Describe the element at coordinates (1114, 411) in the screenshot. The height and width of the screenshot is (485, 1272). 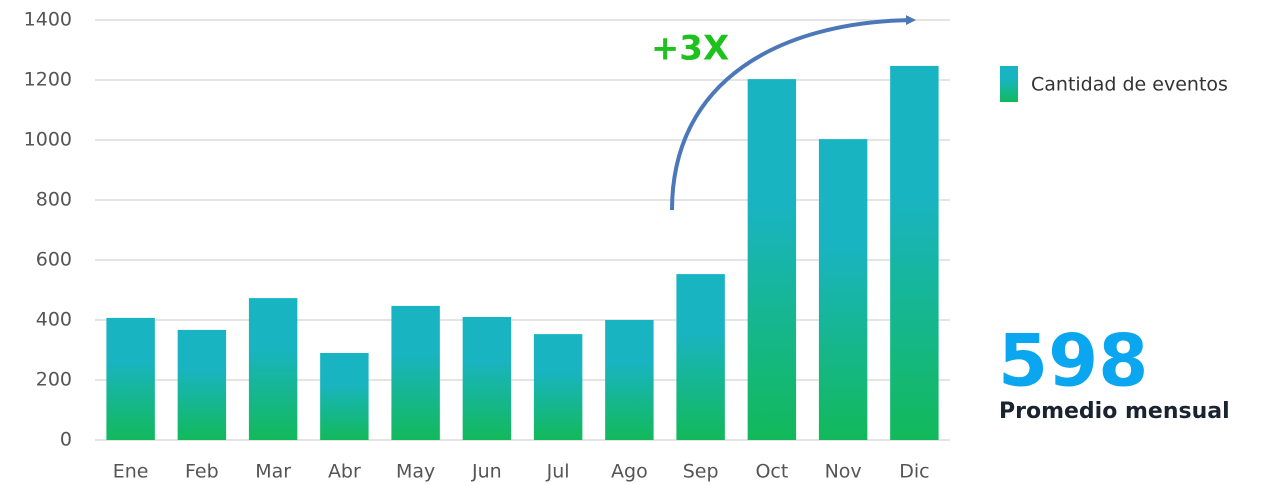
I see `average-label: Promedio mensual` at that location.